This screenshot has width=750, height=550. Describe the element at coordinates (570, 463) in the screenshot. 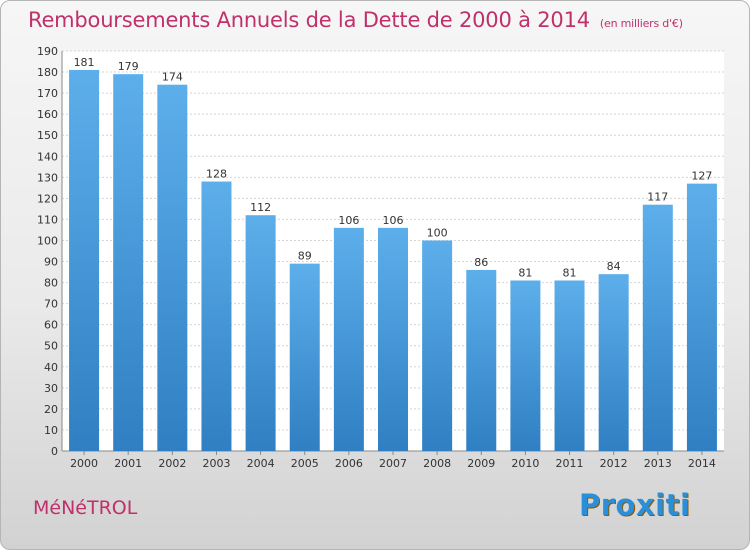

I see `x-tick-label: 2011` at that location.